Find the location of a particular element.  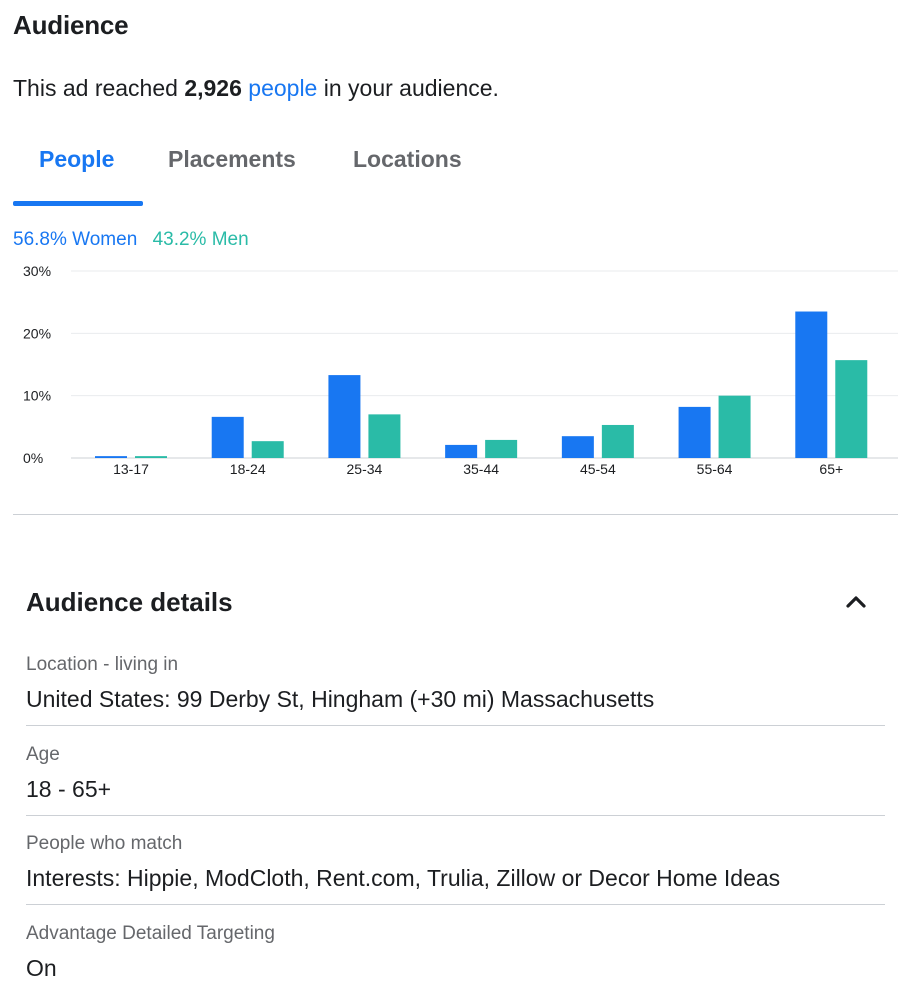

x-tick-label: 18-24 is located at coordinates (248, 469).